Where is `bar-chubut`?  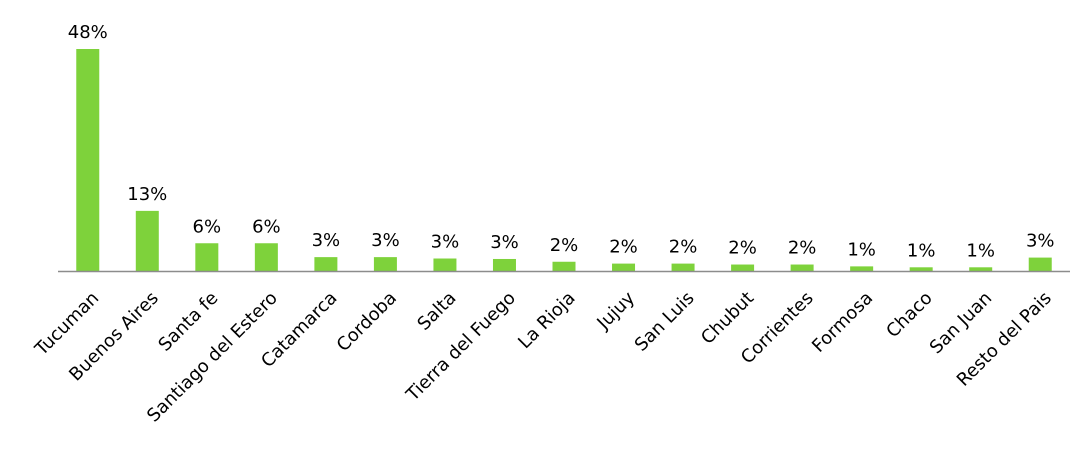 bar-chubut is located at coordinates (743, 267).